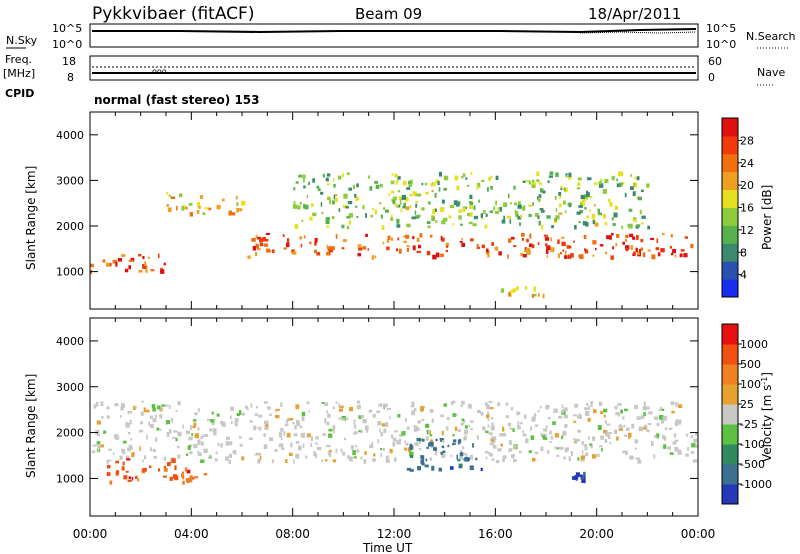 The width and height of the screenshot is (800, 554). I want to click on freq-panel: Freq. [MHz] 18 8 60 0 Nave ooo, so click(394, 69).